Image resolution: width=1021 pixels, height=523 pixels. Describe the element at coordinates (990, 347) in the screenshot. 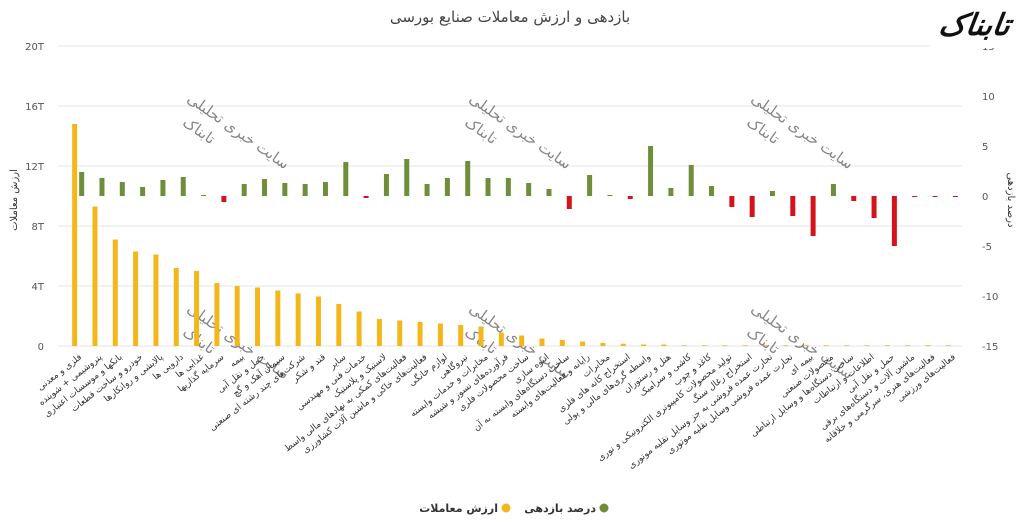

I see `right-tick-label: -15` at that location.